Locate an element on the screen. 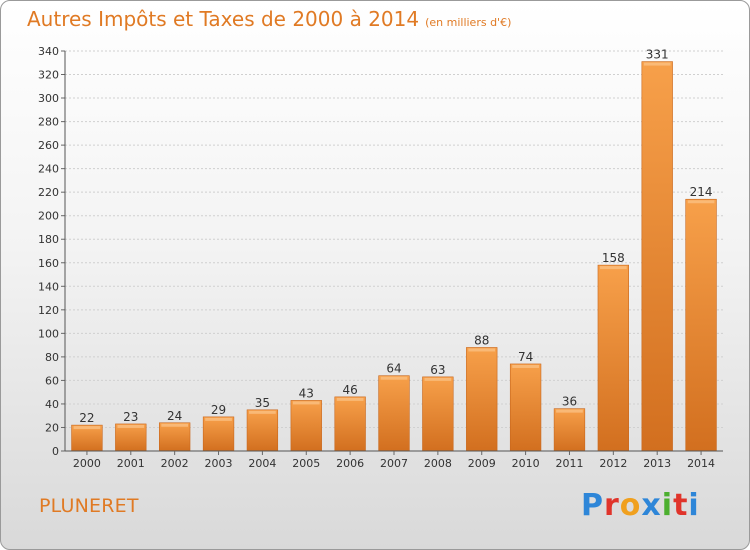  y-tick-label: 140 is located at coordinates (48, 286).